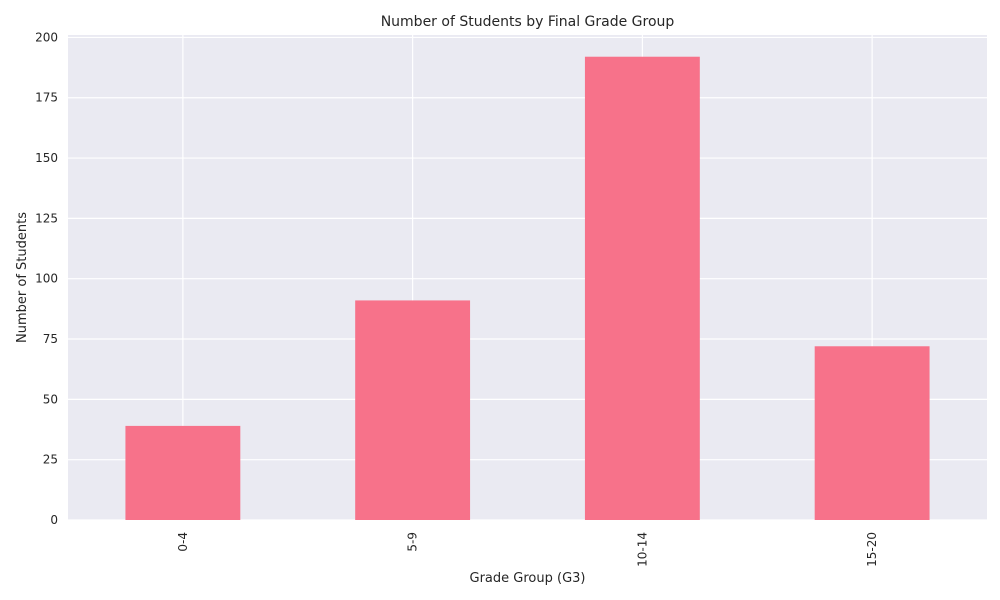 The height and width of the screenshot is (600, 1000). Describe the element at coordinates (50, 399) in the screenshot. I see `y-tick-label: 50` at that location.